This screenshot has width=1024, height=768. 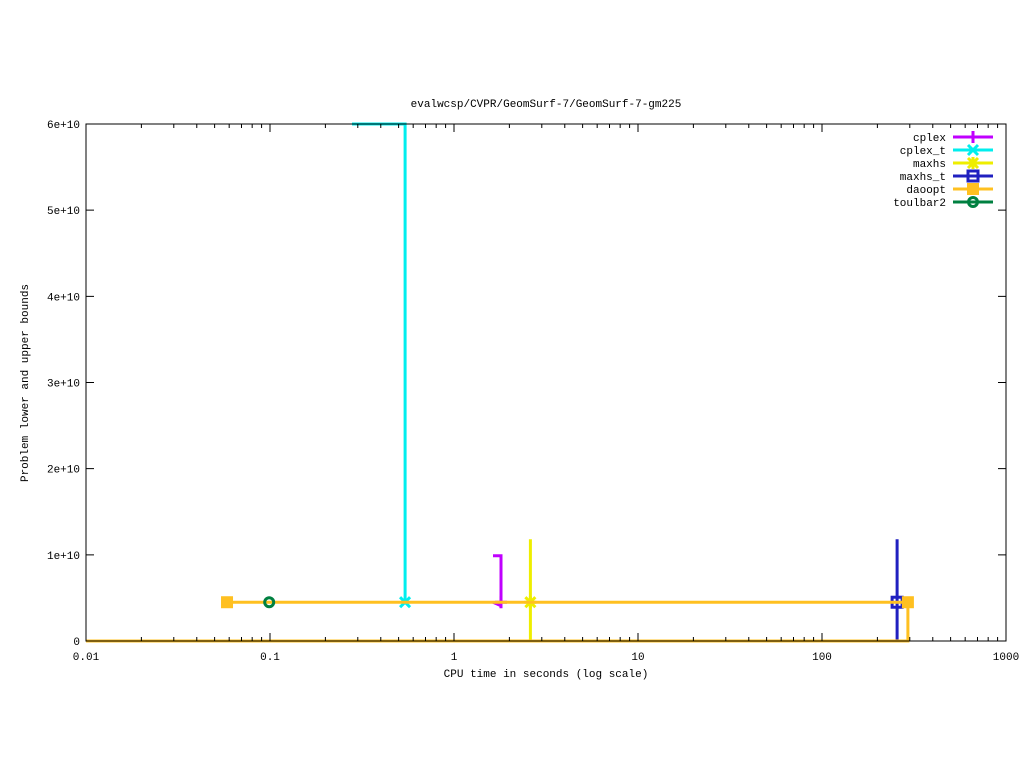 I want to click on legend-entry-maxhs_t: maxhs_t, so click(x=946, y=176).